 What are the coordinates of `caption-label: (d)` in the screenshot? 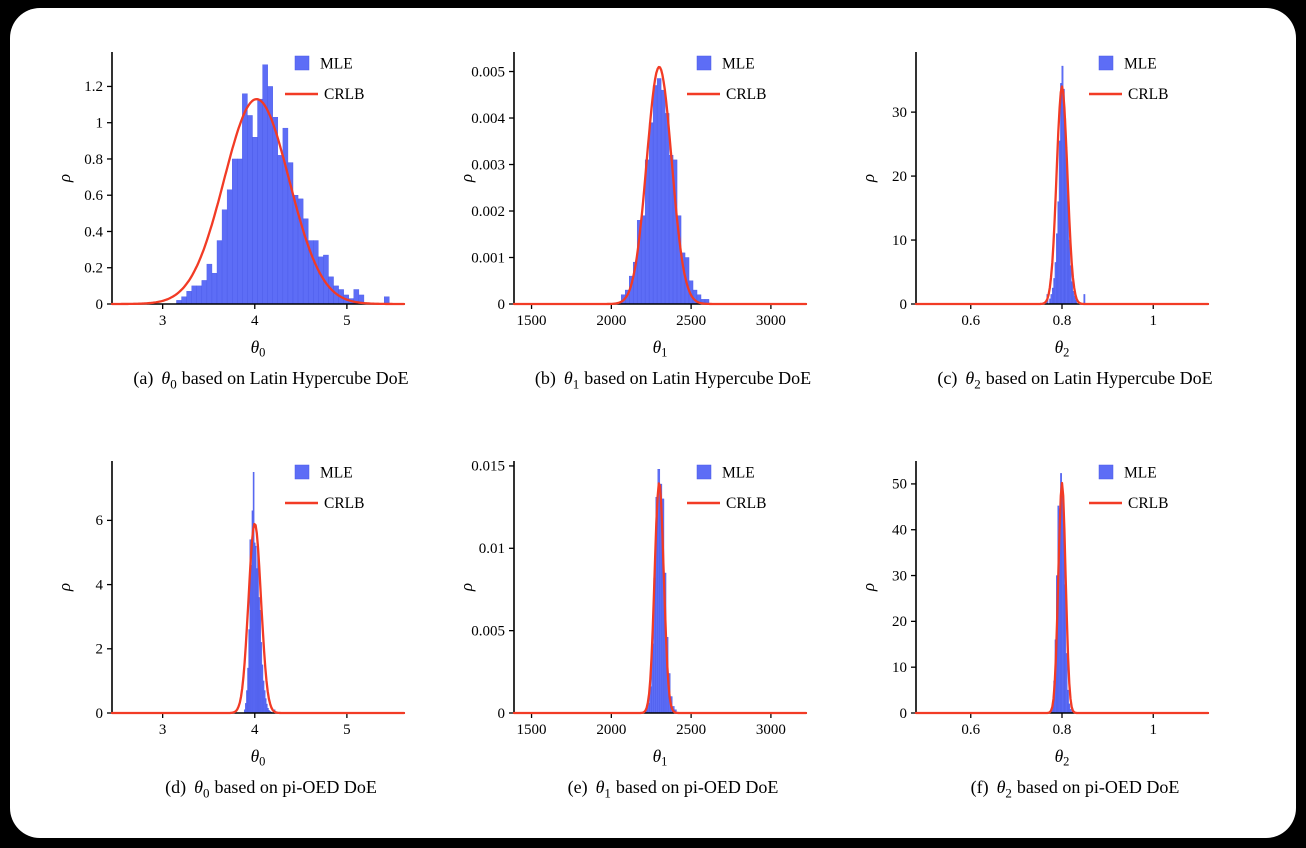 It's located at (176, 787).